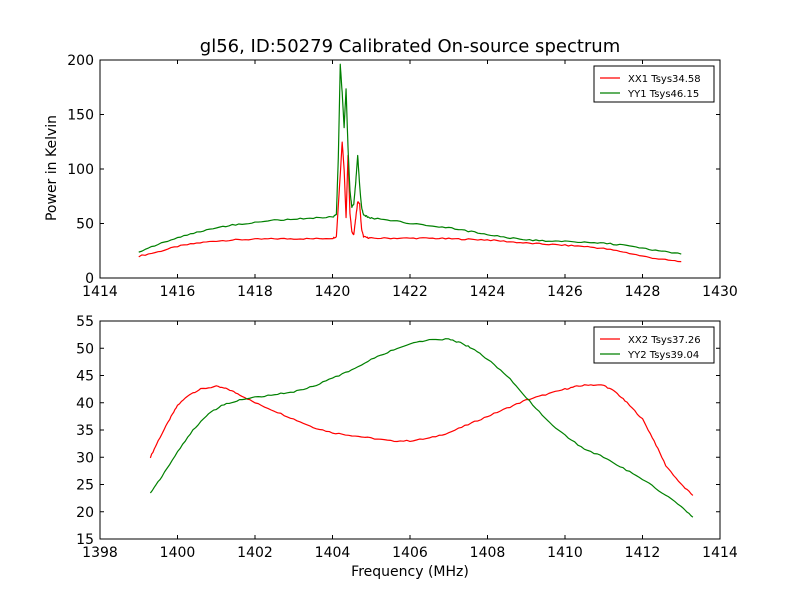 The width and height of the screenshot is (800, 600). Describe the element at coordinates (85, 431) in the screenshot. I see `bottom-y-tick-label: 35` at that location.